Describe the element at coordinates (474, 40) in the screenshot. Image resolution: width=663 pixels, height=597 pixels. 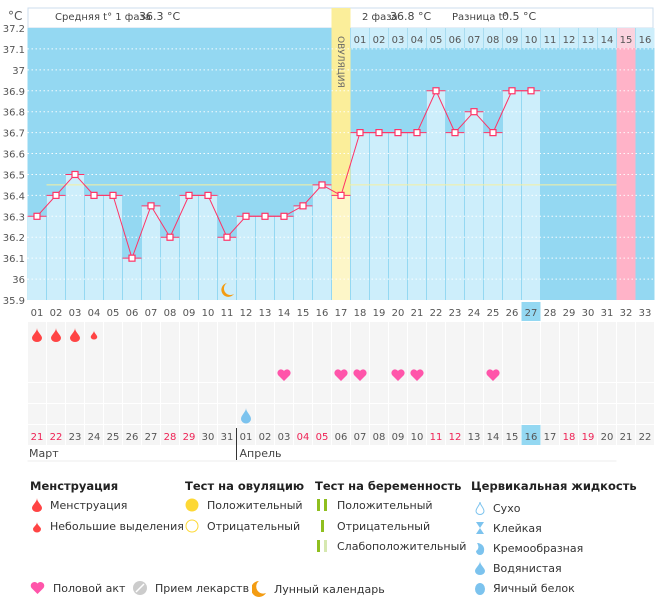
I see `phase2-day-label: 07` at that location.